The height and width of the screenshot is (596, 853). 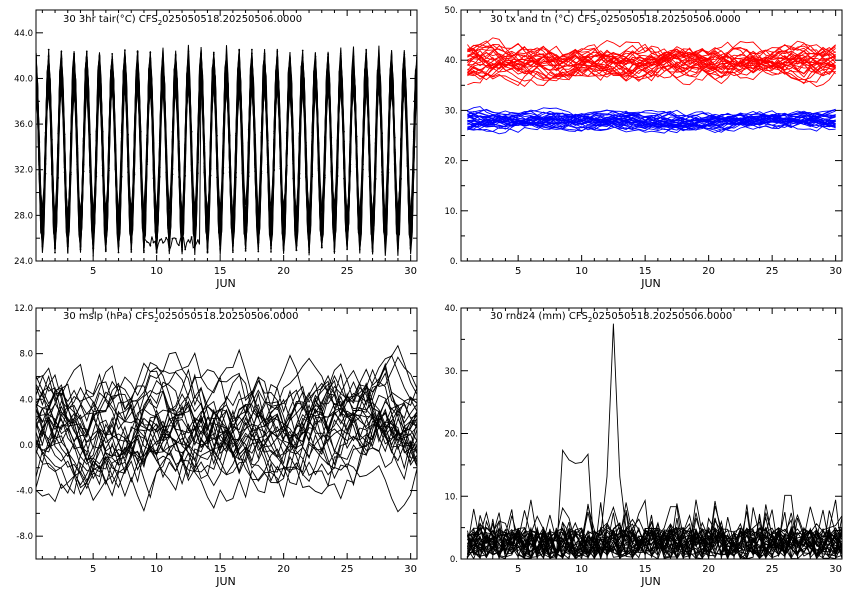 What do you see at coordinates (23, 262) in the screenshot?
I see `y-tick-label: 24.0` at bounding box center [23, 262].